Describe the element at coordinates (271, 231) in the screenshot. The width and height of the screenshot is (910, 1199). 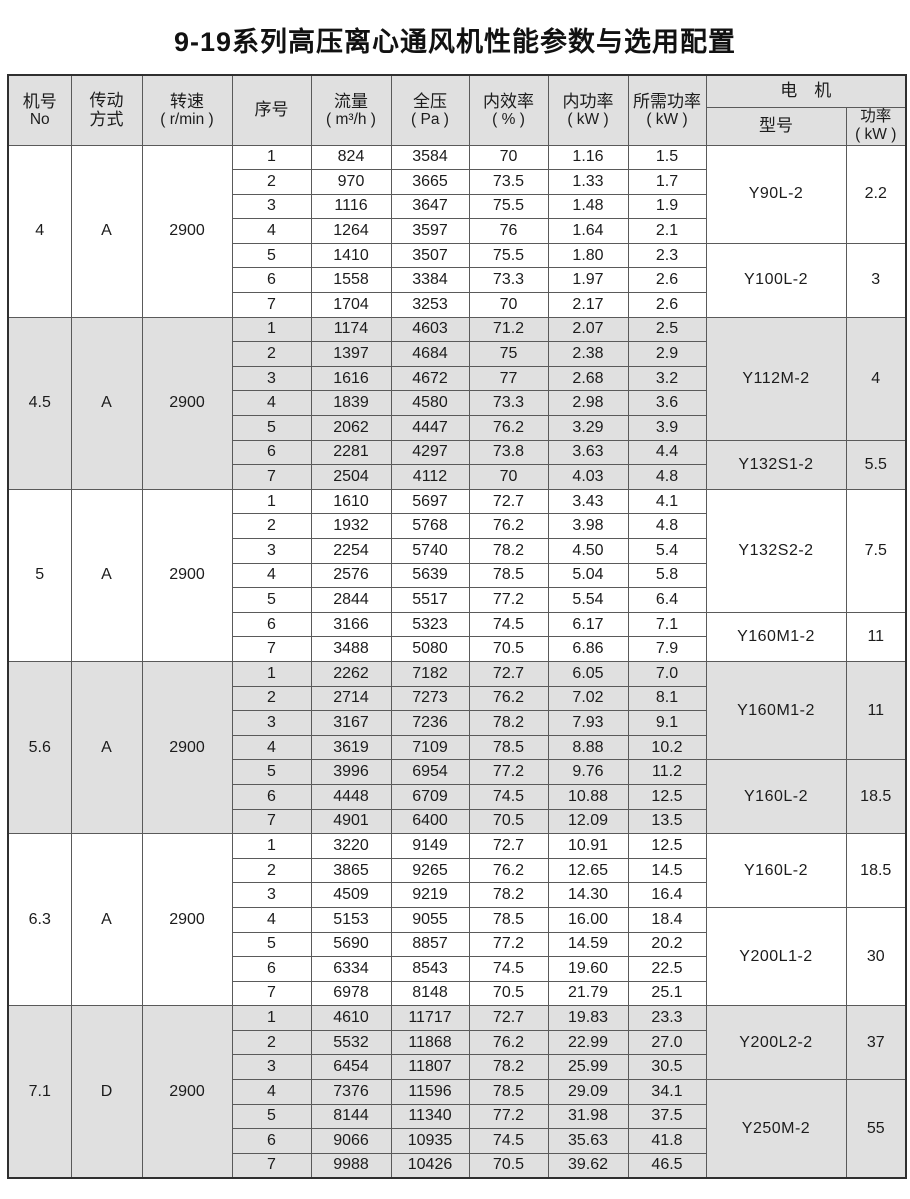
I see `seq-cell: 4` at that location.